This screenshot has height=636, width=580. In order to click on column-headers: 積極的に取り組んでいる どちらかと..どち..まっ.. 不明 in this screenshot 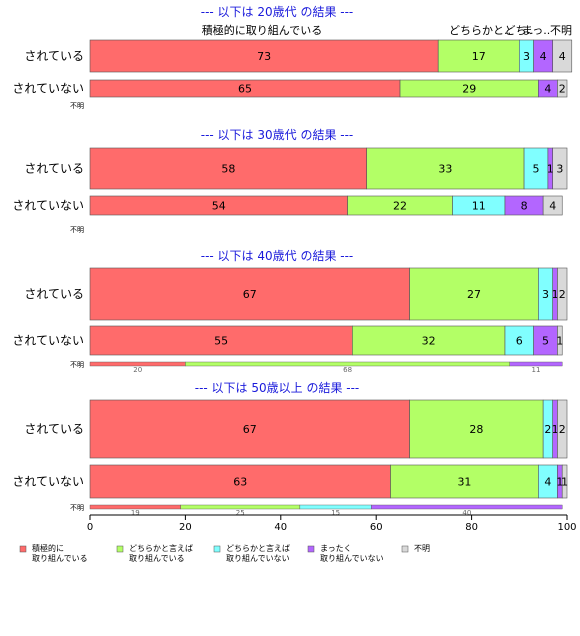, I will do `click(387, 30)`.